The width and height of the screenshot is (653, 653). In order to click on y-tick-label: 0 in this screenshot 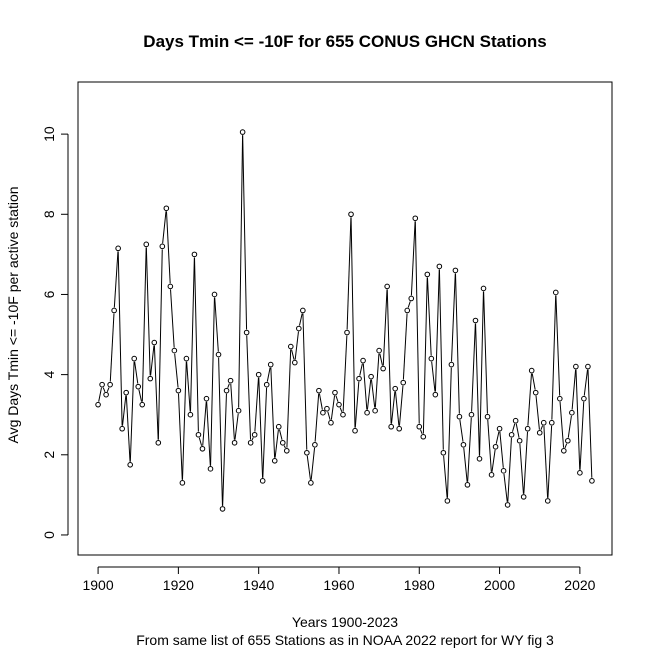, I will do `click(49, 535)`.